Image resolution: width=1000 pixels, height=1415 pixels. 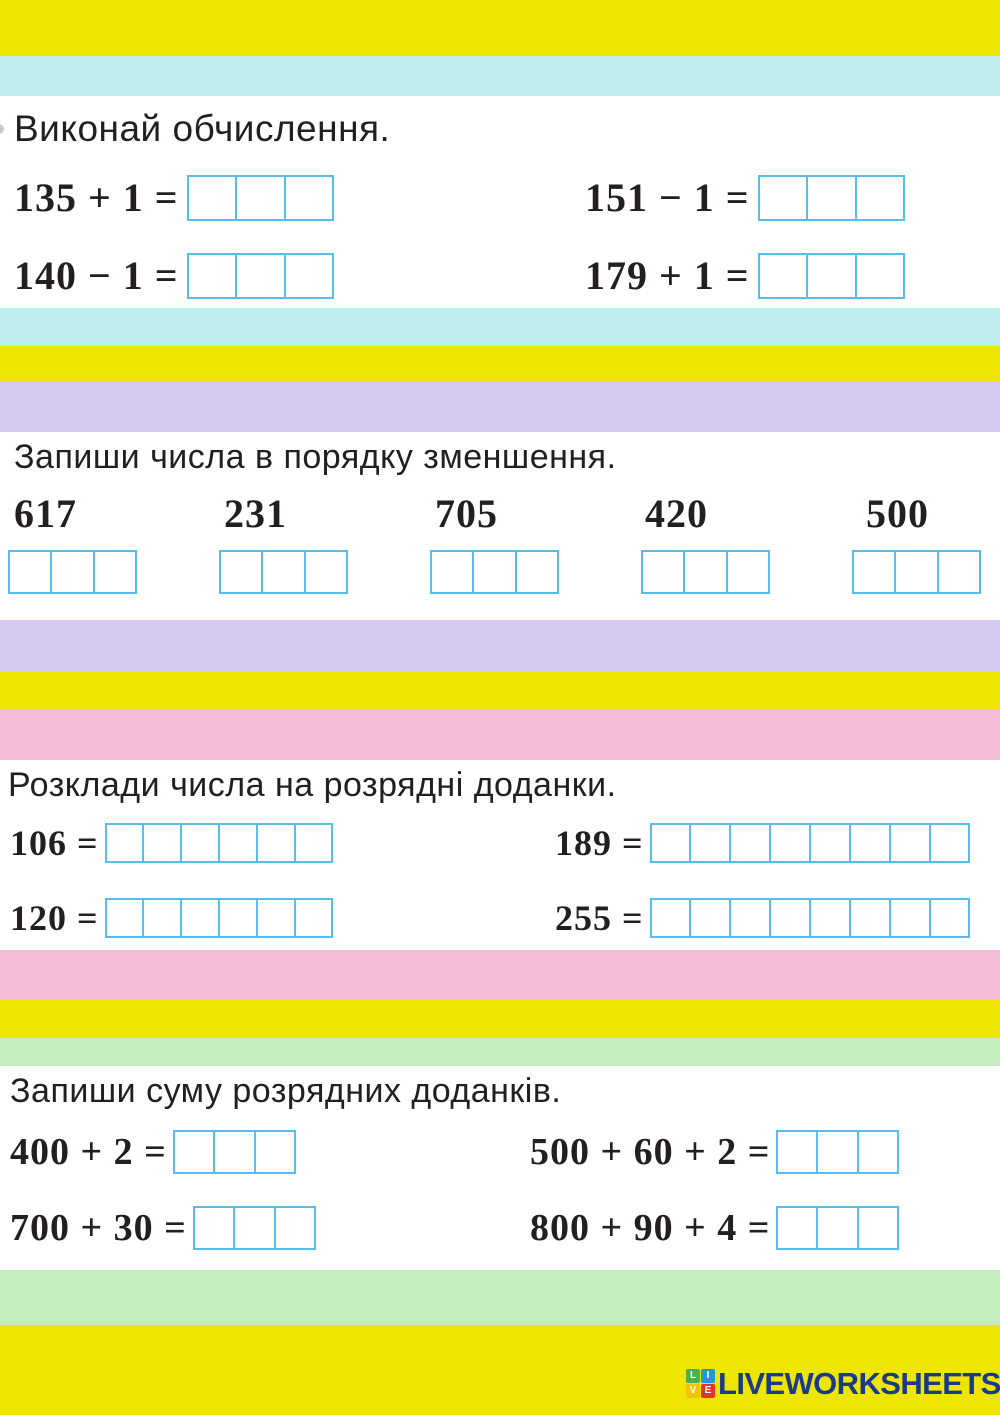 What do you see at coordinates (500, 1297) in the screenshot?
I see `band-green-bottom` at bounding box center [500, 1297].